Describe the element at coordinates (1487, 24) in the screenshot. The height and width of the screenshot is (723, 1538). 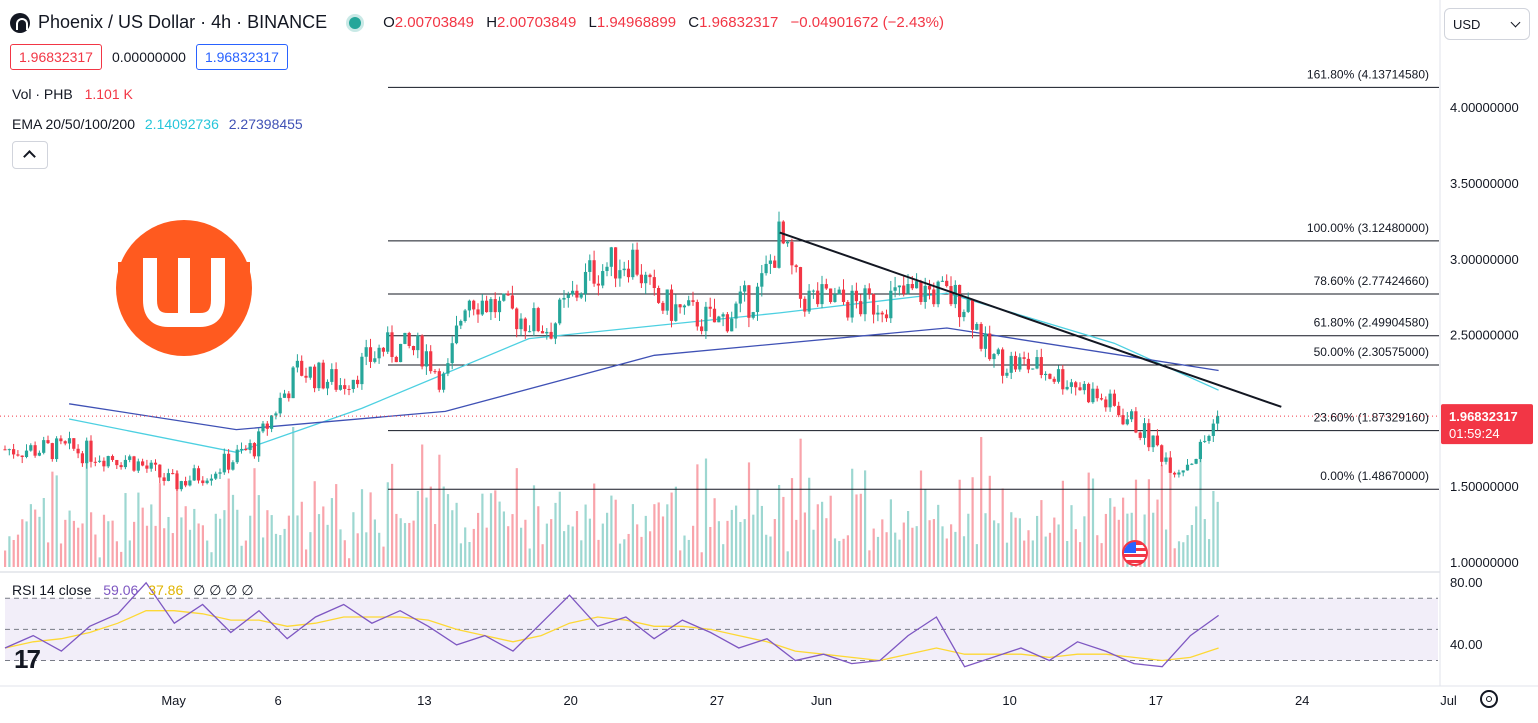
I see `currency-select: USD` at that location.